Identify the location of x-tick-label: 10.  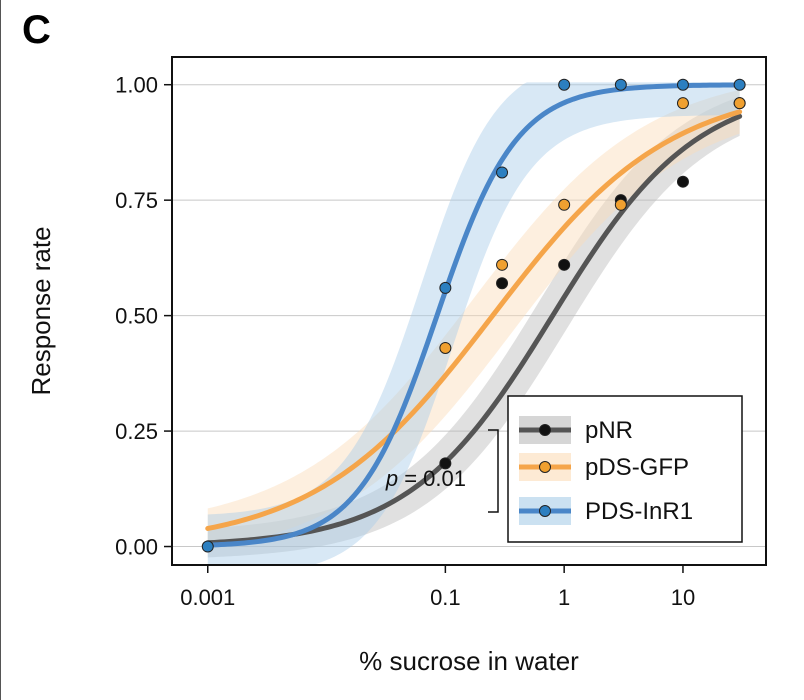
(683, 597).